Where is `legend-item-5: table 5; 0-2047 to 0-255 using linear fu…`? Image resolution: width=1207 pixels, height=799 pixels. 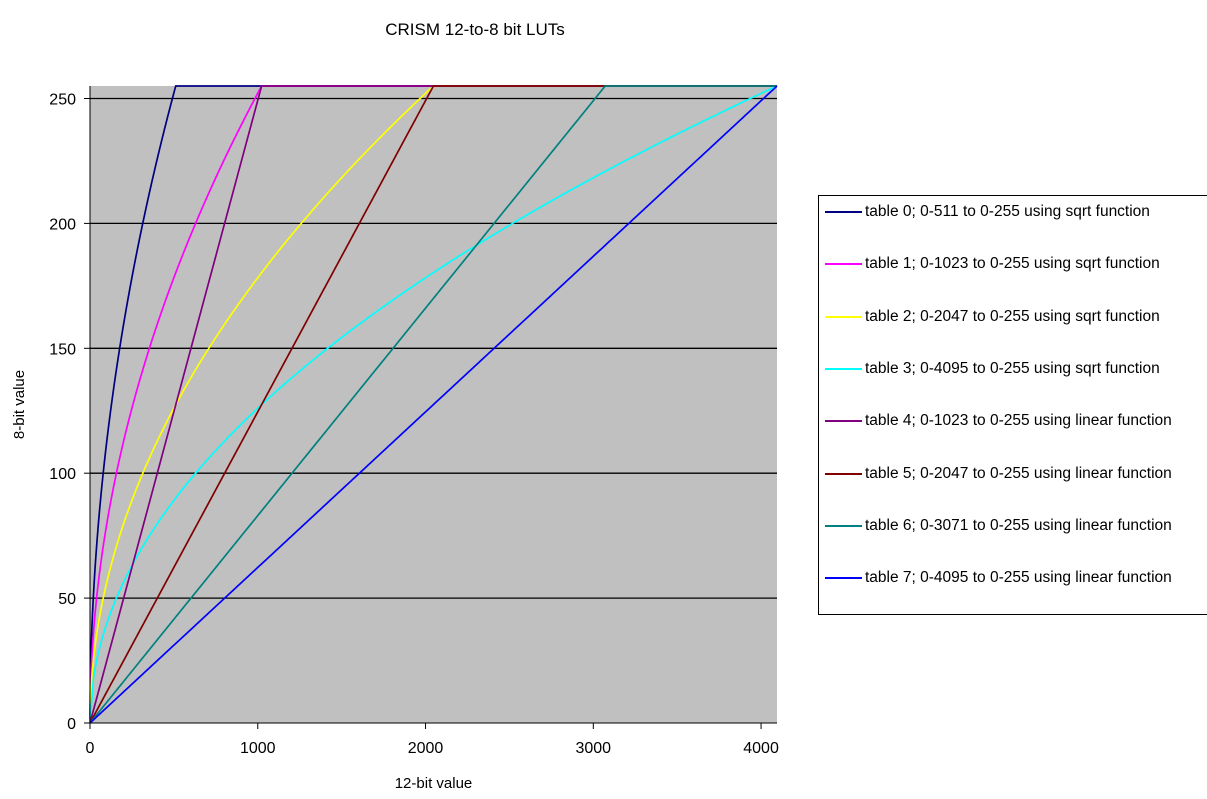 legend-item-5: table 5; 0-2047 to 0-255 using linear fu… is located at coordinates (1016, 473).